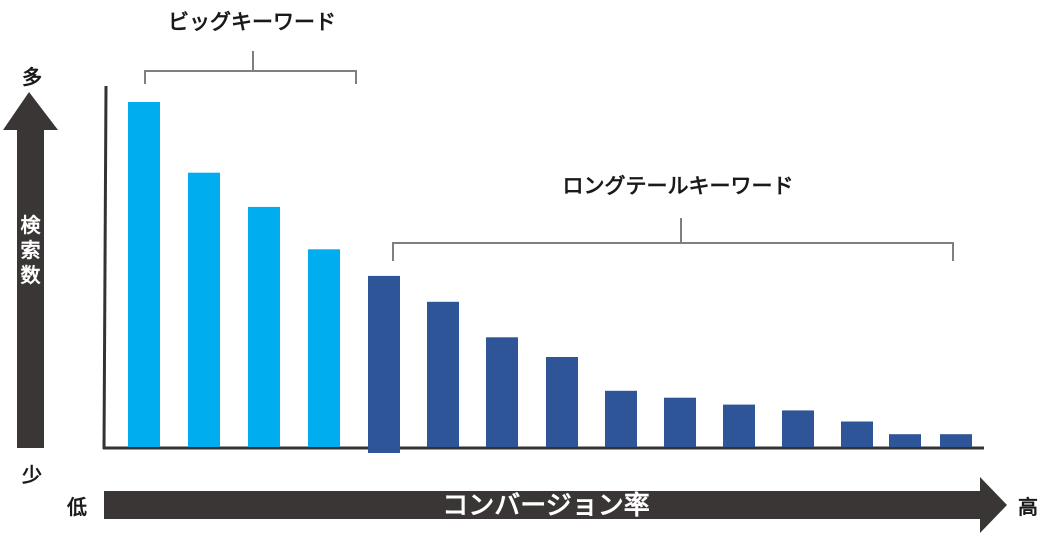 This screenshot has width=1055, height=541. I want to click on x-axis-label: コンバージョン率, so click(545, 505).